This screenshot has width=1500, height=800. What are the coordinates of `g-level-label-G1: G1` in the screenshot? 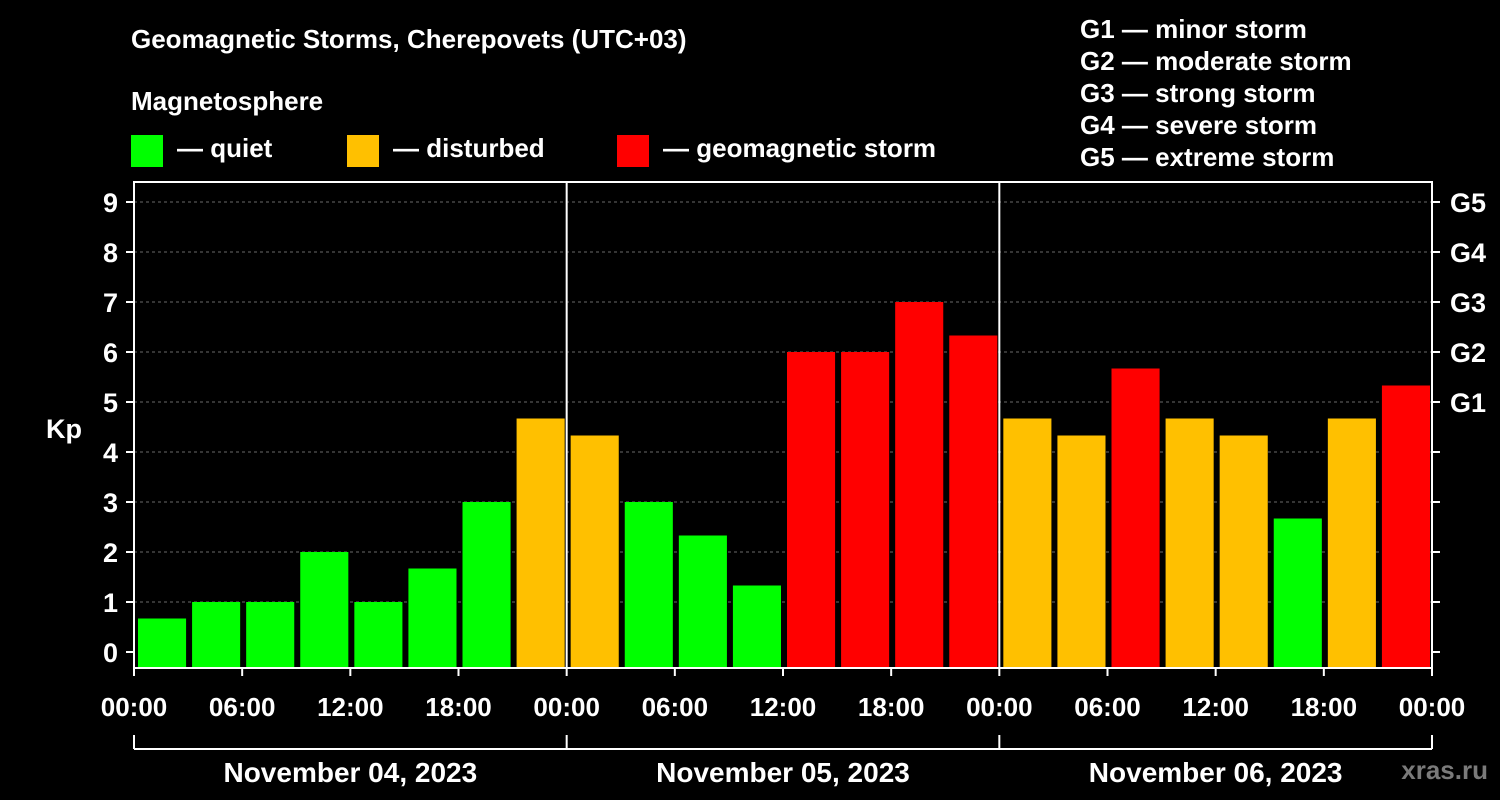 It's located at (1468, 403).